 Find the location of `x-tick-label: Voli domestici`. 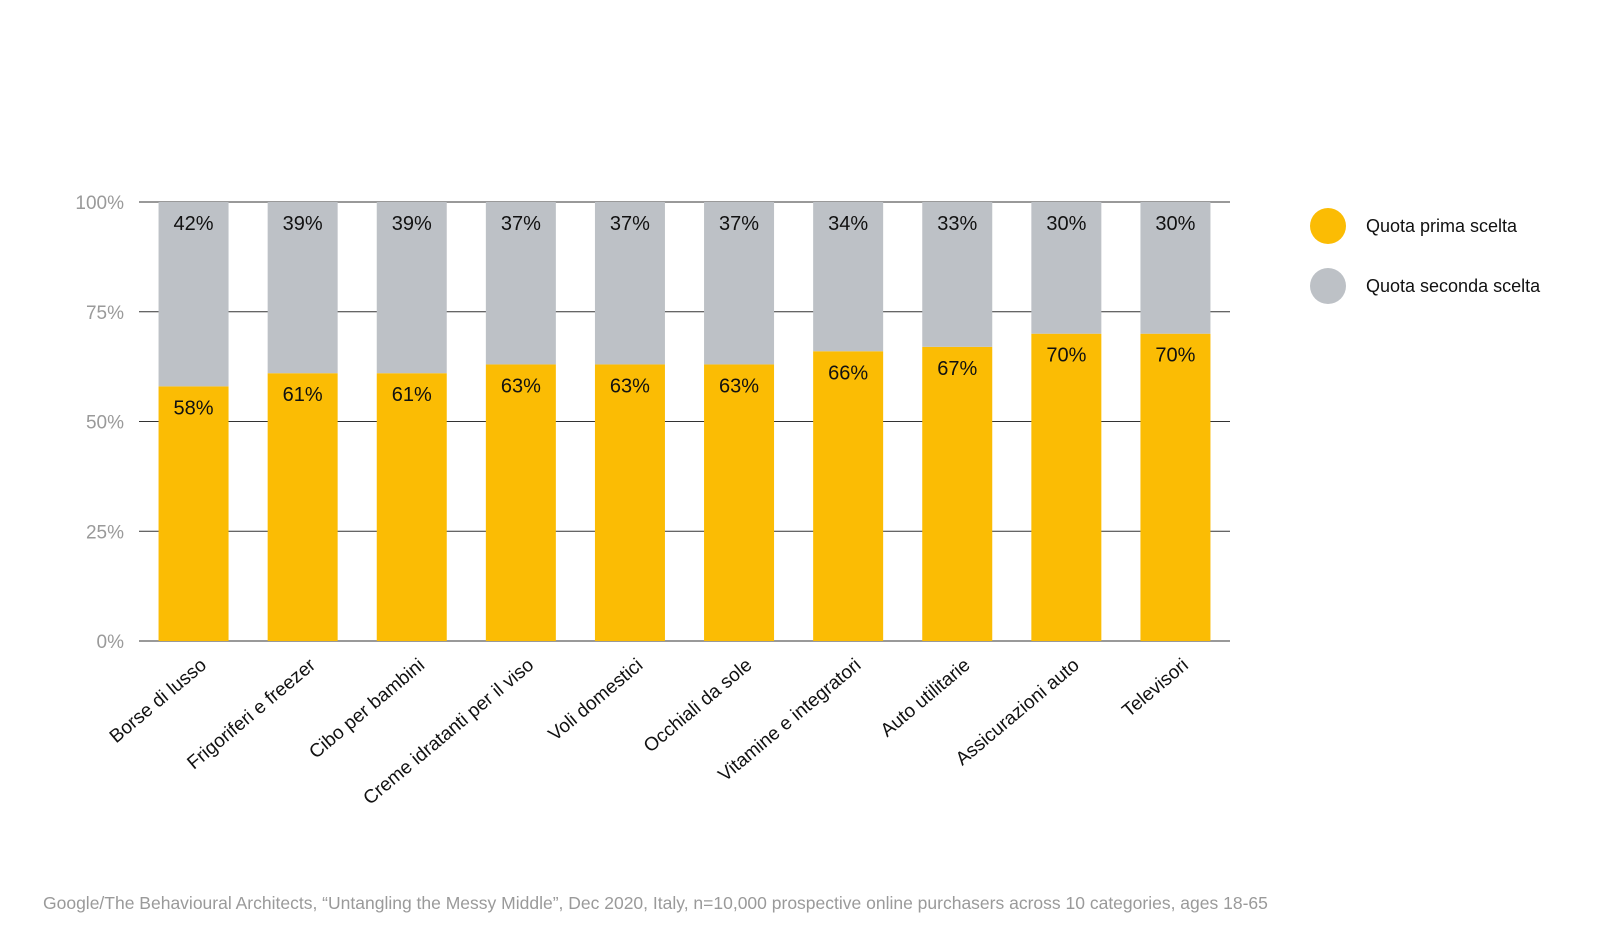

x-tick-label: Voli domestici is located at coordinates (596, 700).